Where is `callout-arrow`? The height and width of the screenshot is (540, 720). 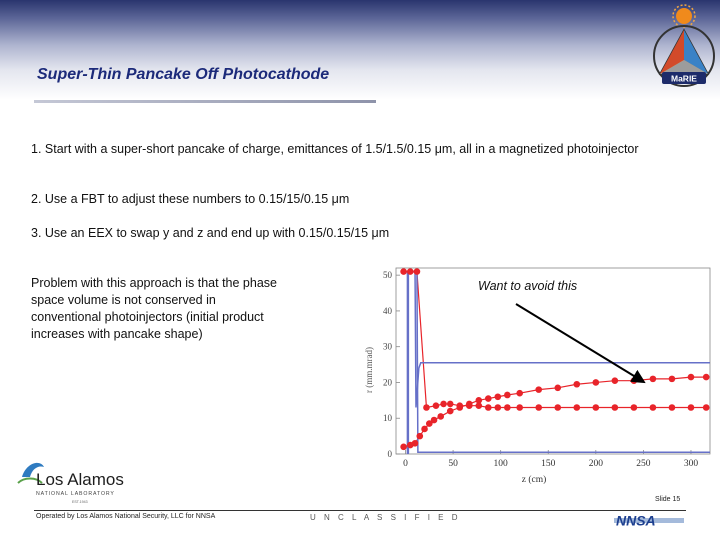
callout-arrow is located at coordinates (580, 343).